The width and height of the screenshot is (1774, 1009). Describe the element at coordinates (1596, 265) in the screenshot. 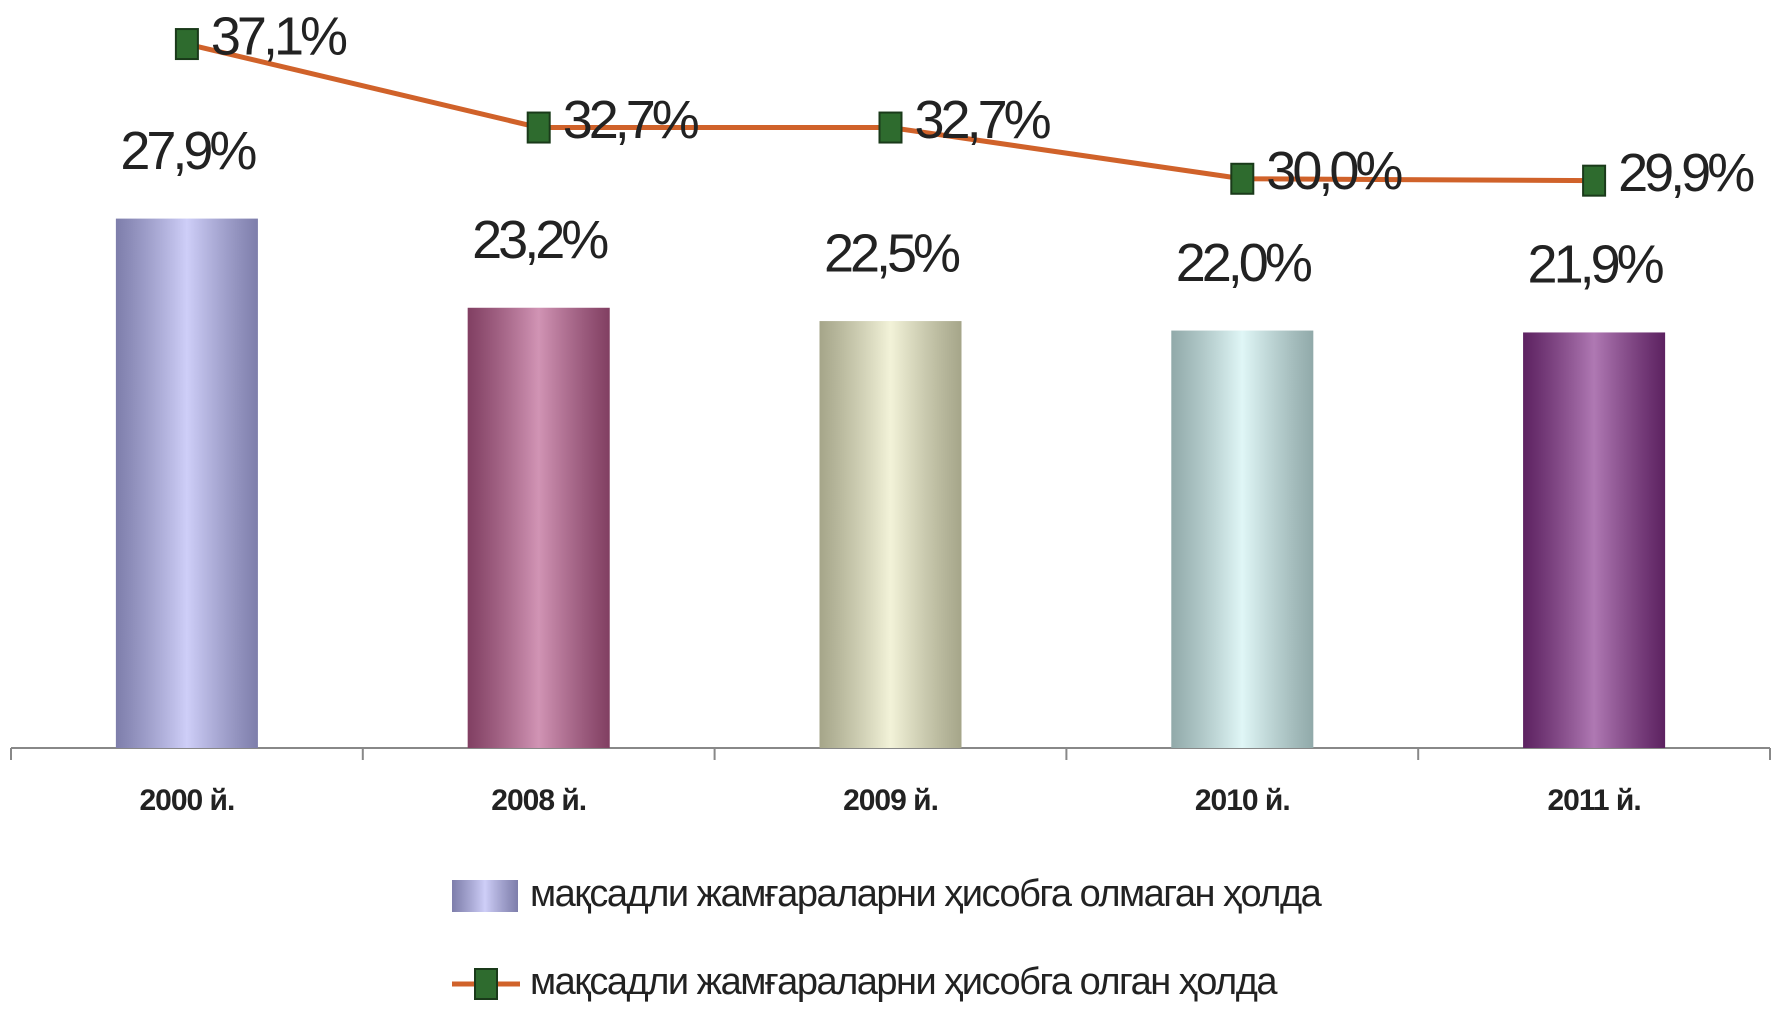

I see `value-label: 21,9%` at that location.